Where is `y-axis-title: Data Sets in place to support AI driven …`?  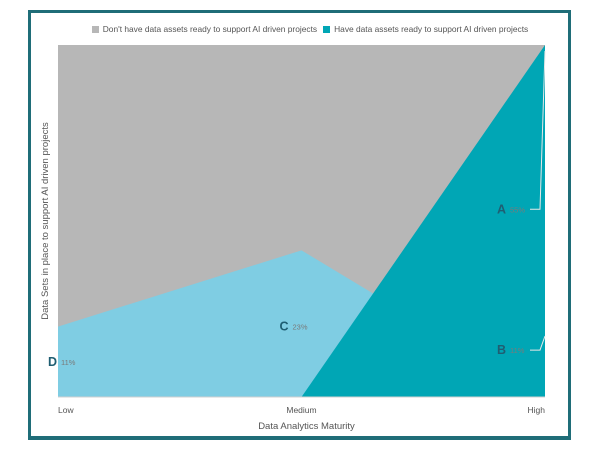
y-axis-title: Data Sets in place to support AI driven … is located at coordinates (45, 221).